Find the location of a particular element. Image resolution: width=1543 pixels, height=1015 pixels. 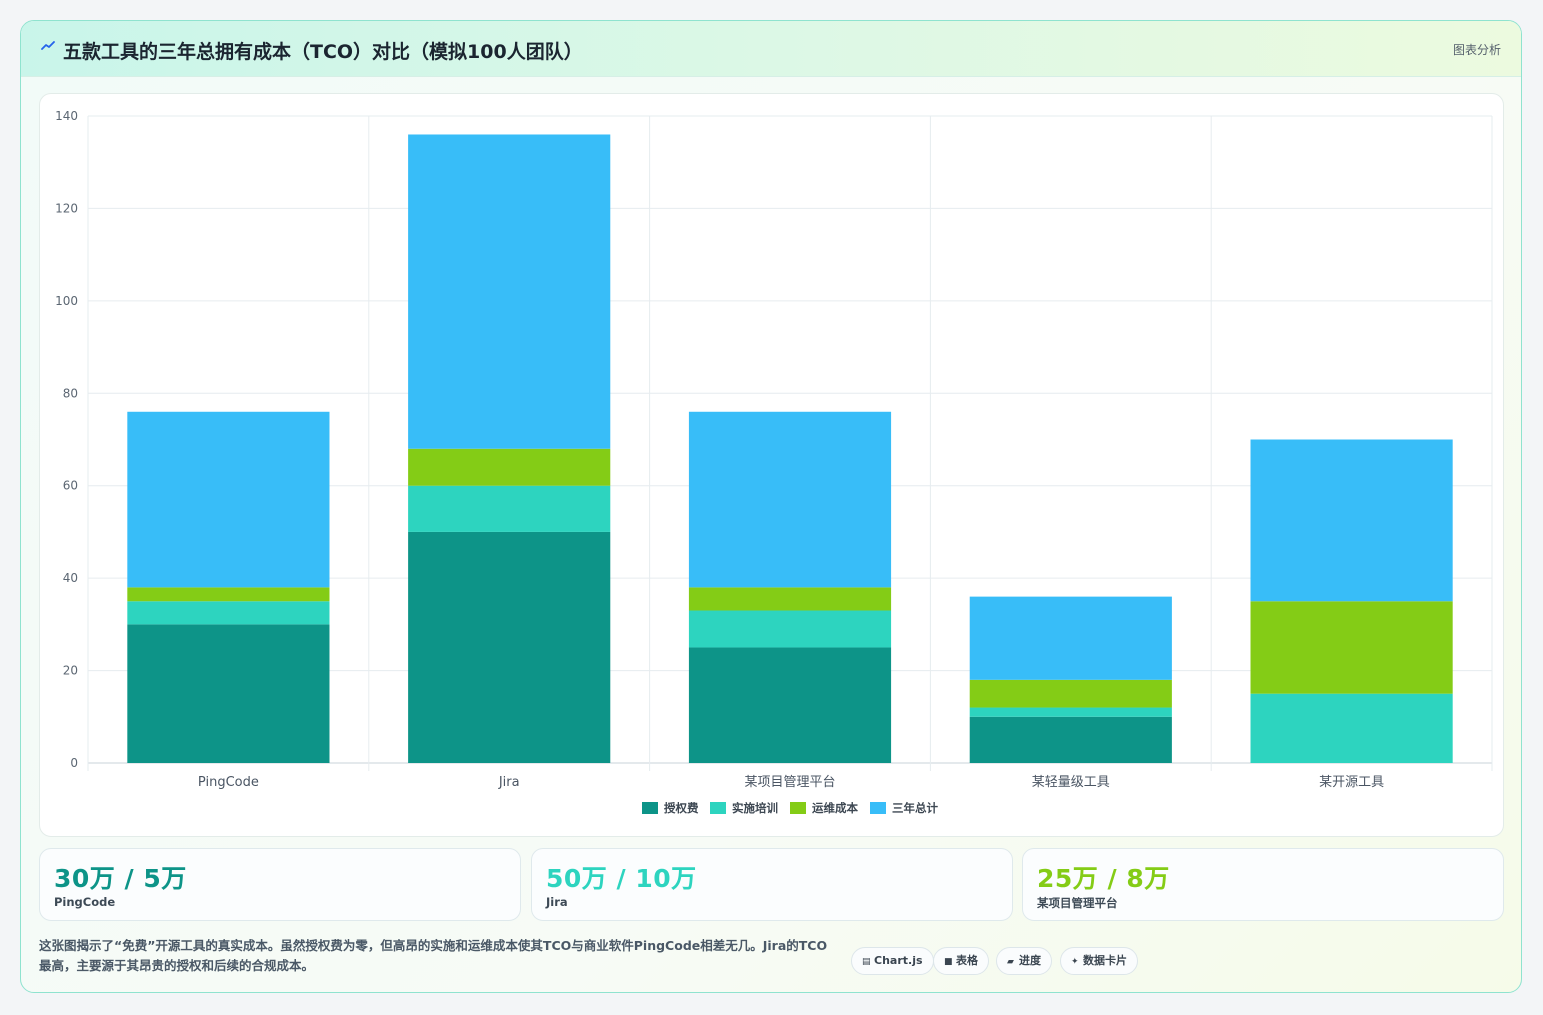

chip-chartjs: ▤ Chart.js is located at coordinates (892, 961).